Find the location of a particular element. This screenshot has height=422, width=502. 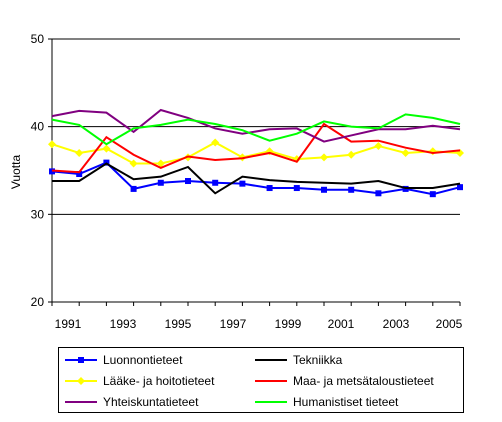

legend-item: Tekniikka is located at coordinates (297, 360).